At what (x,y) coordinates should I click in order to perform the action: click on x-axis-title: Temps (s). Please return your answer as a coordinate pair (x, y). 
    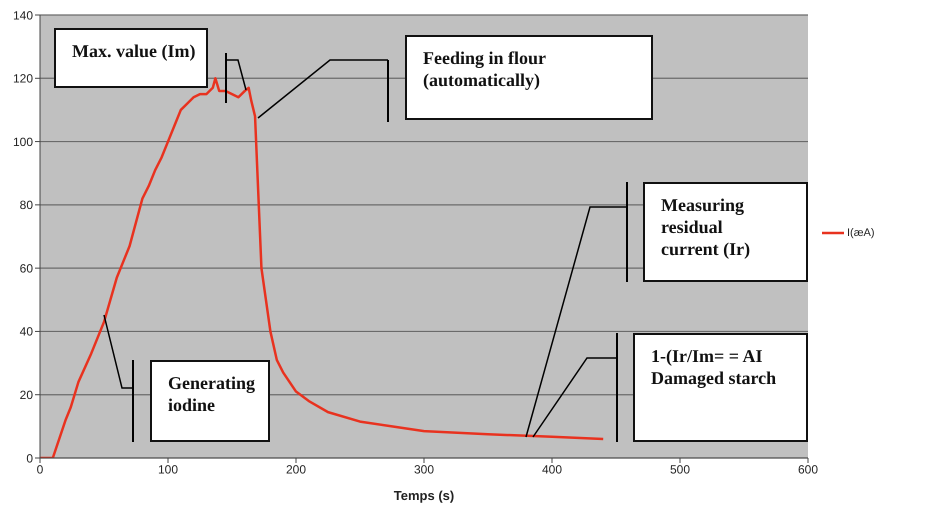
    Looking at the image, I should click on (424, 495).